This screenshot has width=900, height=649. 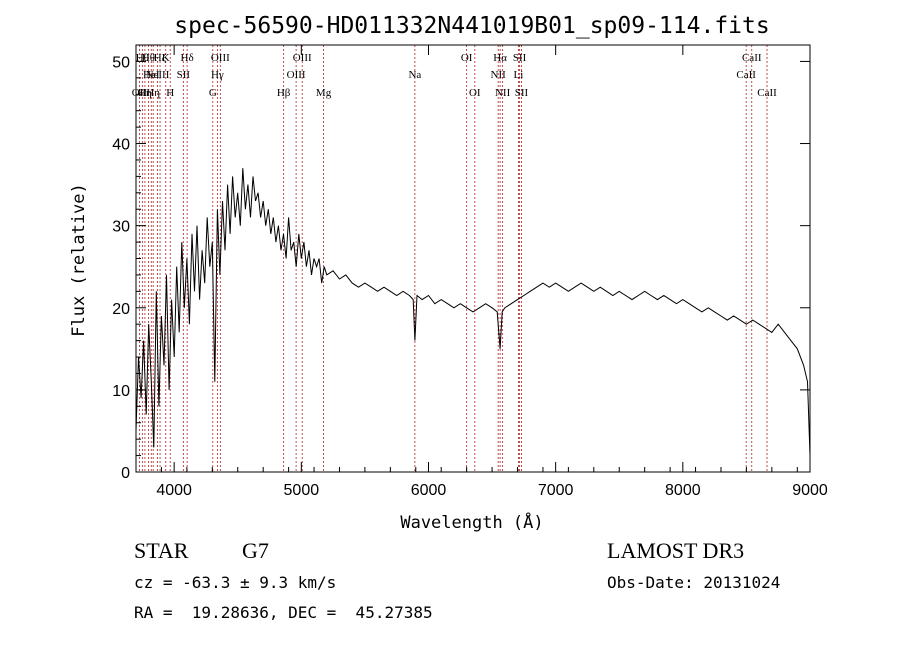 I want to click on object-class: STAR, so click(x=161, y=550).